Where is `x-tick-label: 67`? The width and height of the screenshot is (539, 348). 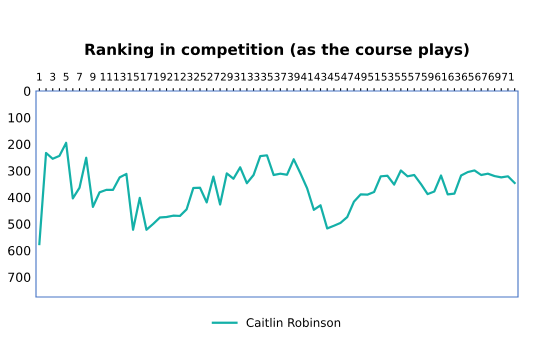 x-tick-label: 67 is located at coordinates (481, 76).